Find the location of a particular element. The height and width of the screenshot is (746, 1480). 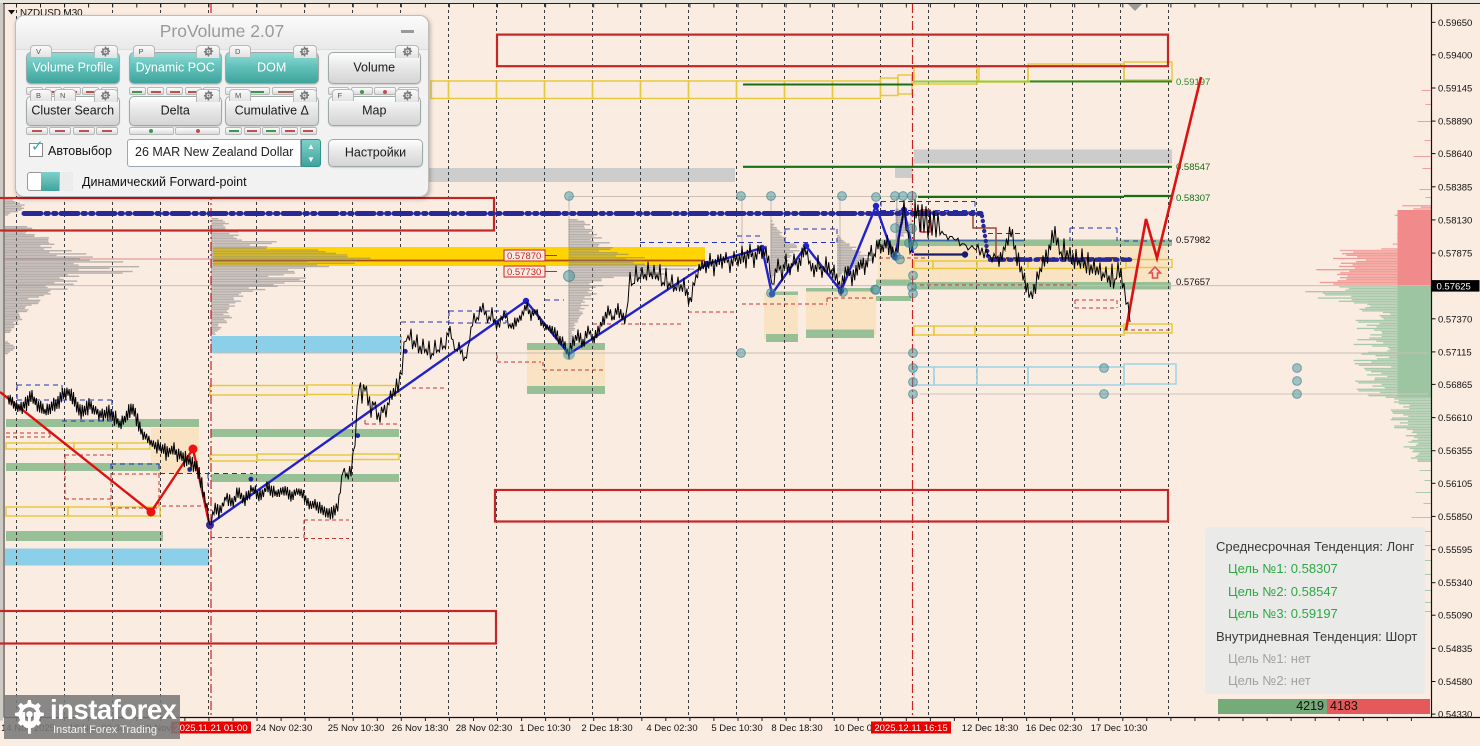

svg-text: 12 Dec 18:30 is located at coordinates (990, 728).